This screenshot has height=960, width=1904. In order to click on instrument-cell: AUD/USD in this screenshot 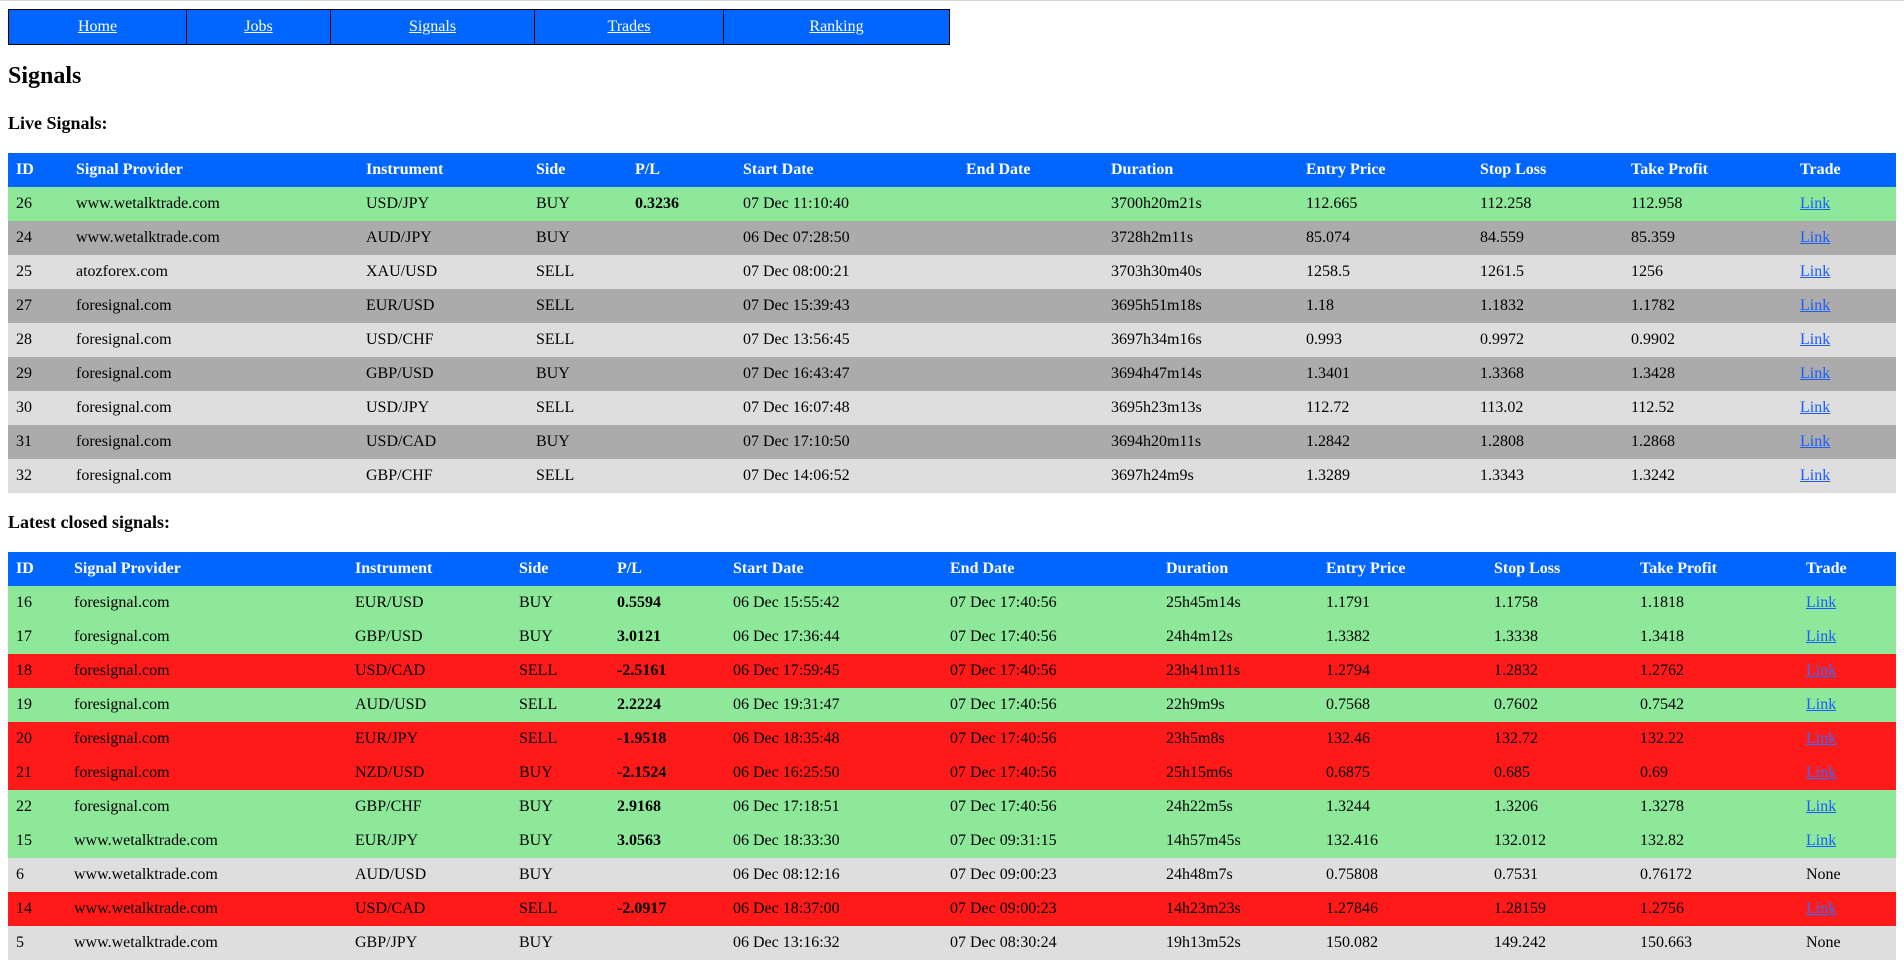, I will do `click(429, 705)`.